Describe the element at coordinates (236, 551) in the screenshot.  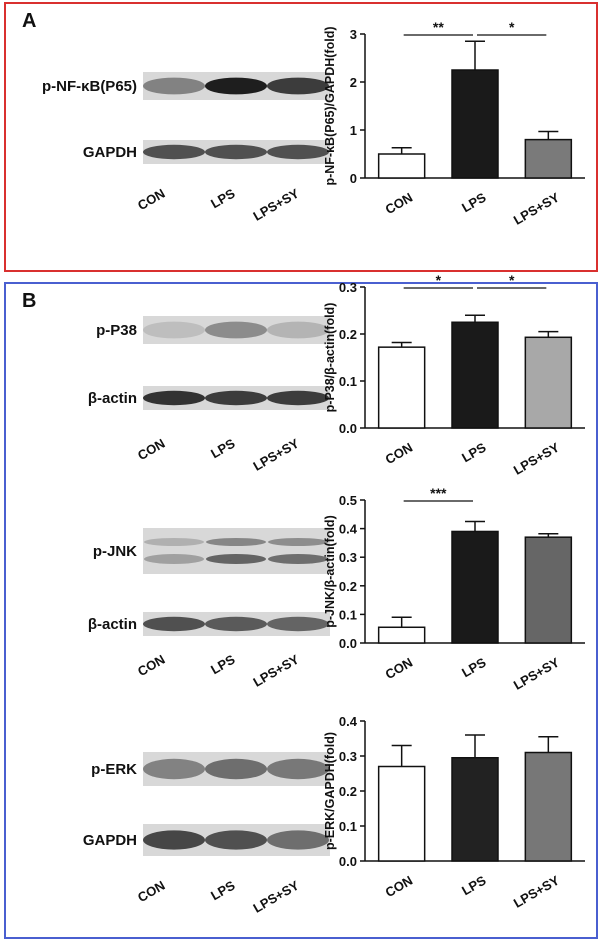
I see `blot-background` at that location.